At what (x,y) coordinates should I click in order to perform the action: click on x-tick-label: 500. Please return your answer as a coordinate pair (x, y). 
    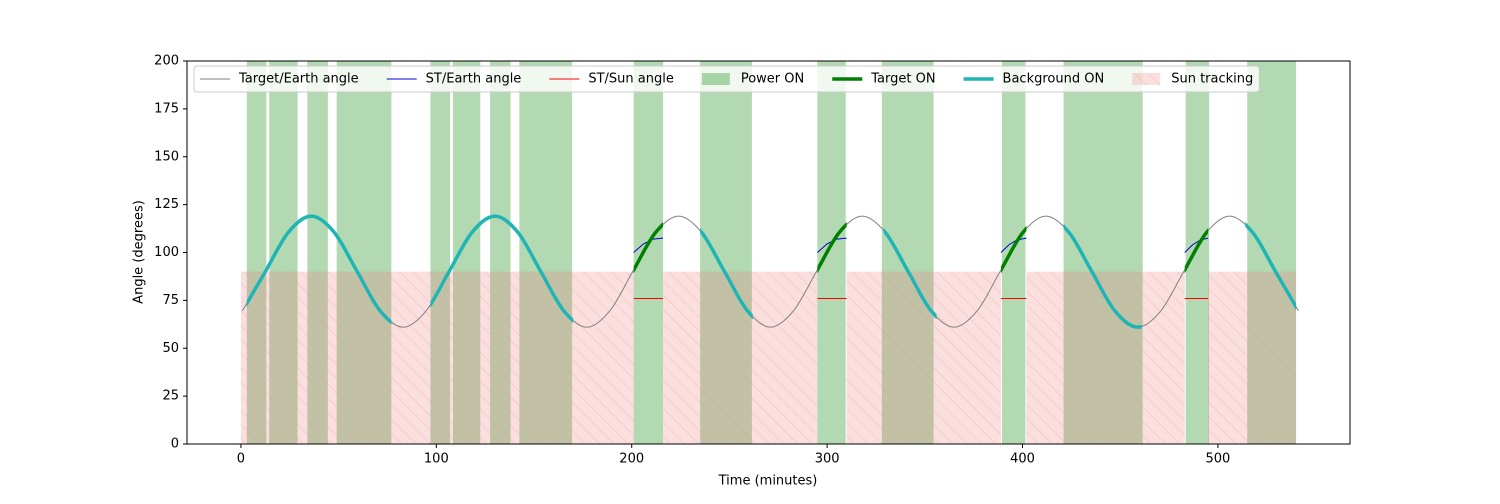
    Looking at the image, I should click on (1217, 459).